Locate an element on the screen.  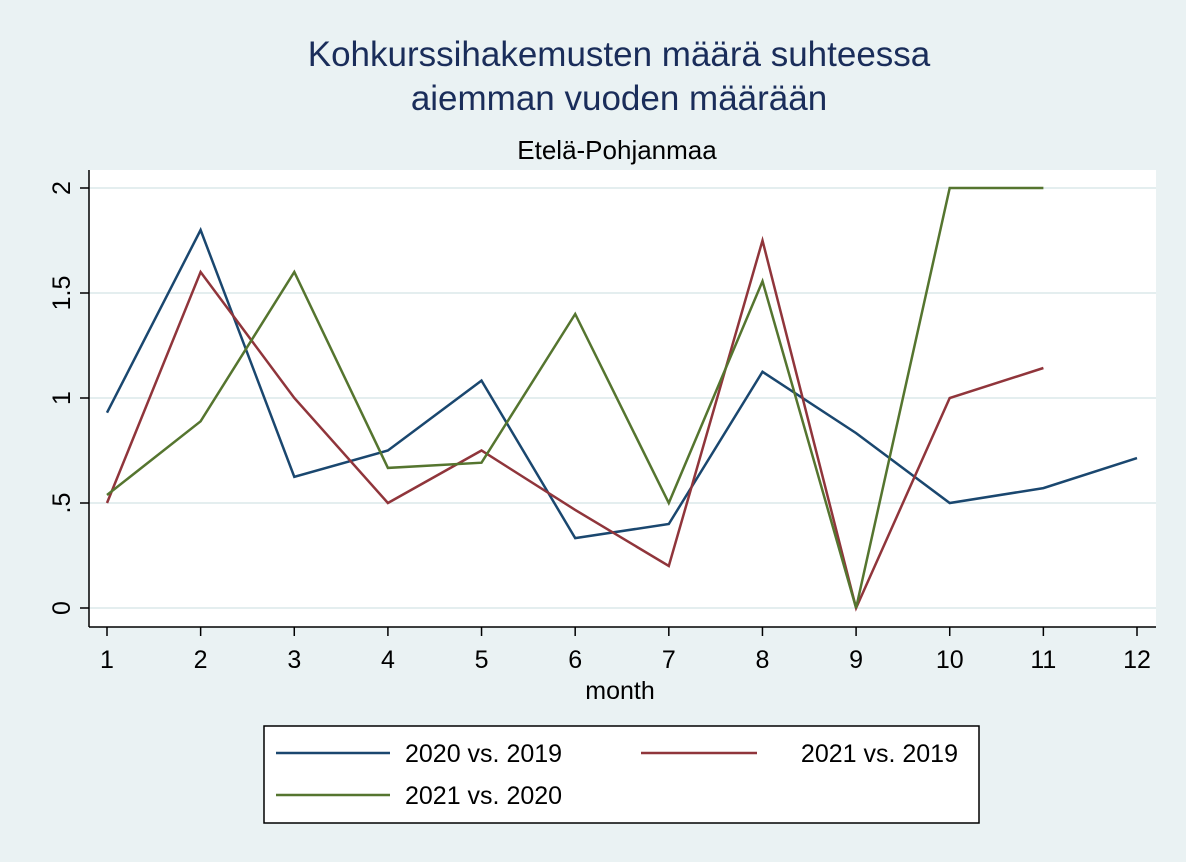
y-tick-label: .5 is located at coordinates (62, 503).